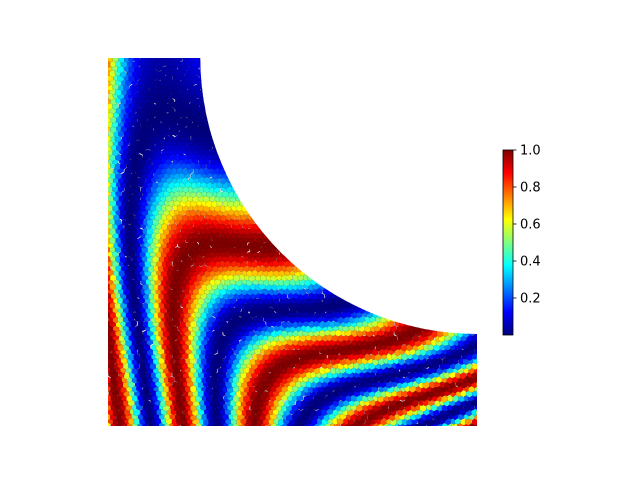 This screenshot has height=480, width=640. I want to click on colorbar-tick-label: 0.8, so click(530, 188).